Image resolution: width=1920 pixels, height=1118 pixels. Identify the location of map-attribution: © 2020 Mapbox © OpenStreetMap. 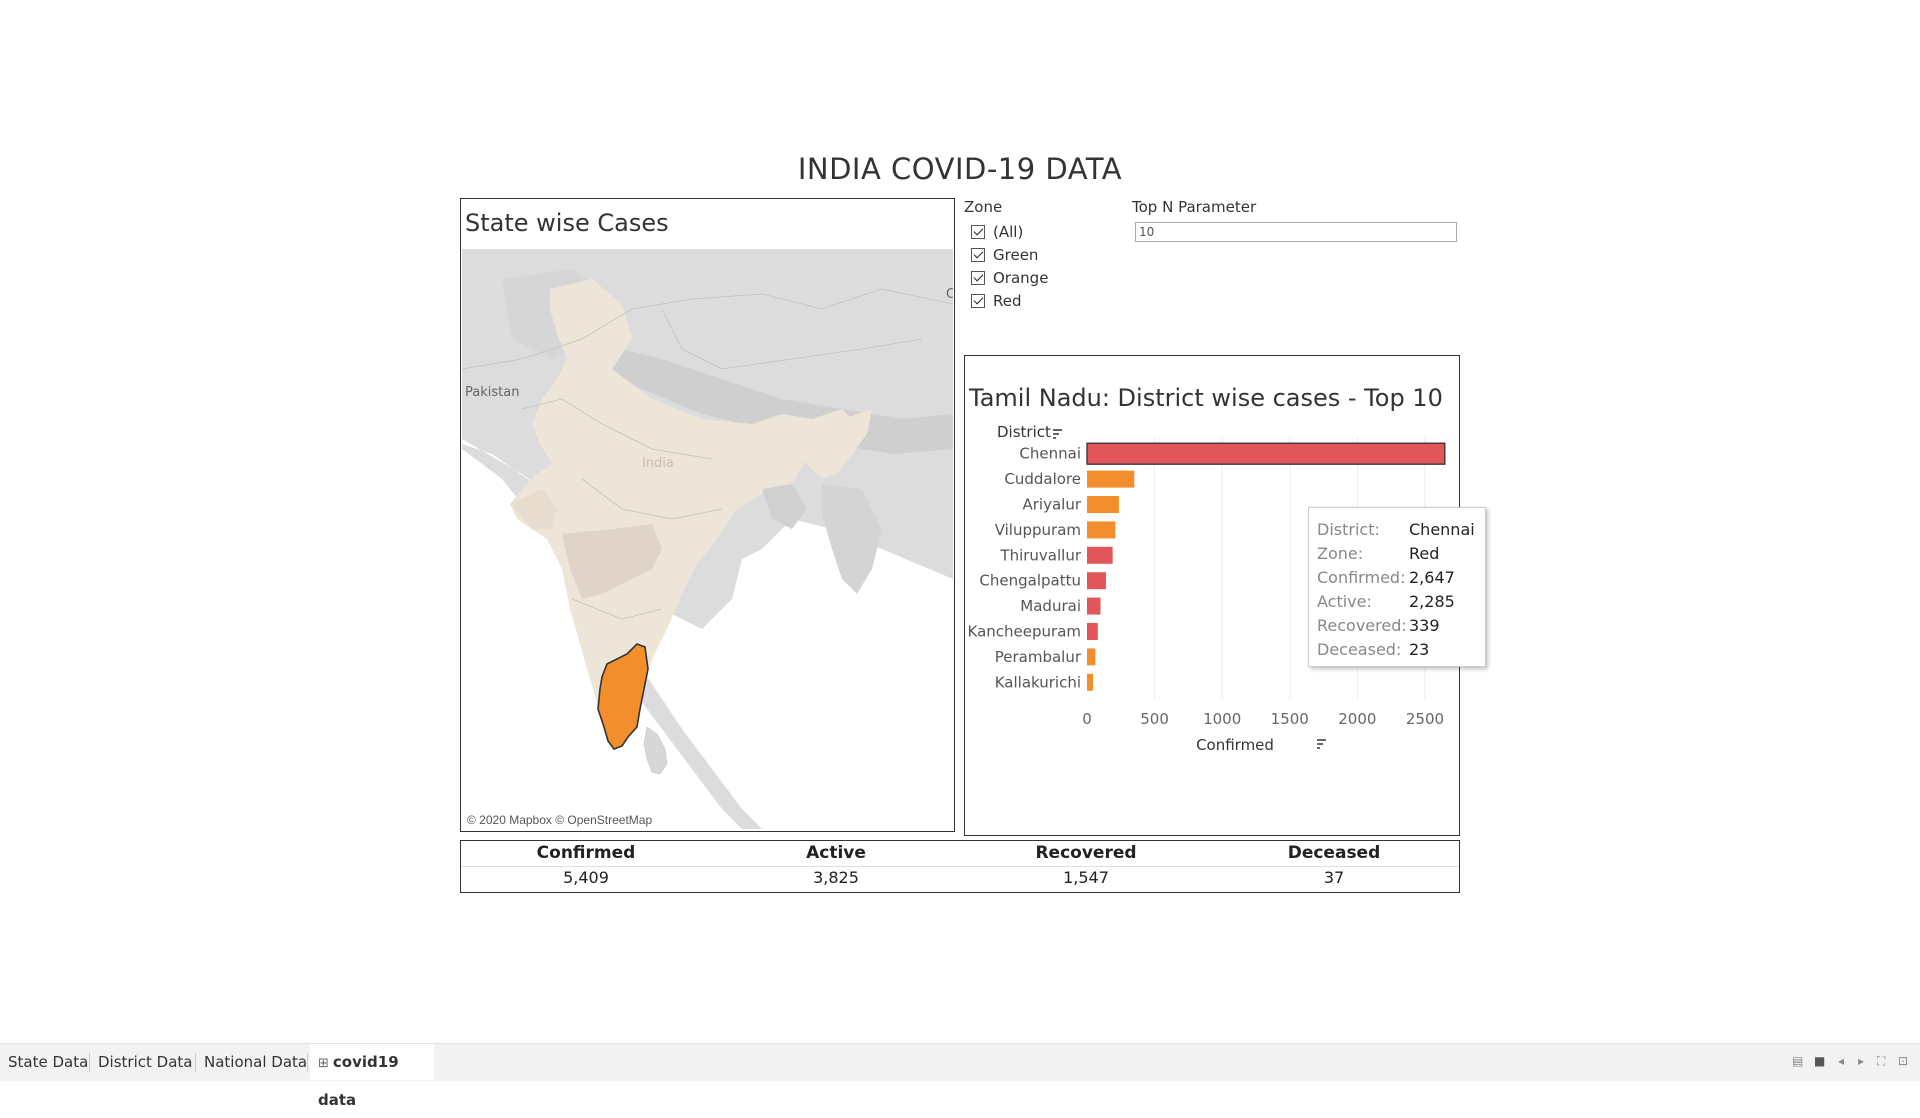
(560, 820).